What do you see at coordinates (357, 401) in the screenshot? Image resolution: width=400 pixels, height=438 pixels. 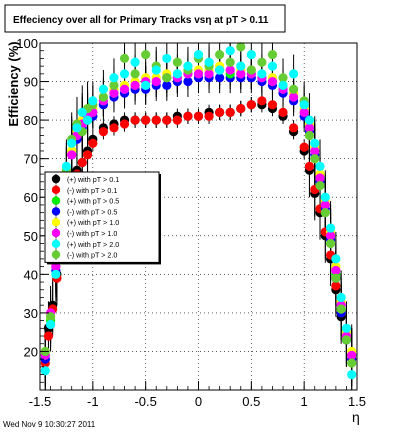 I see `x-tick-label: 1.5` at bounding box center [357, 401].